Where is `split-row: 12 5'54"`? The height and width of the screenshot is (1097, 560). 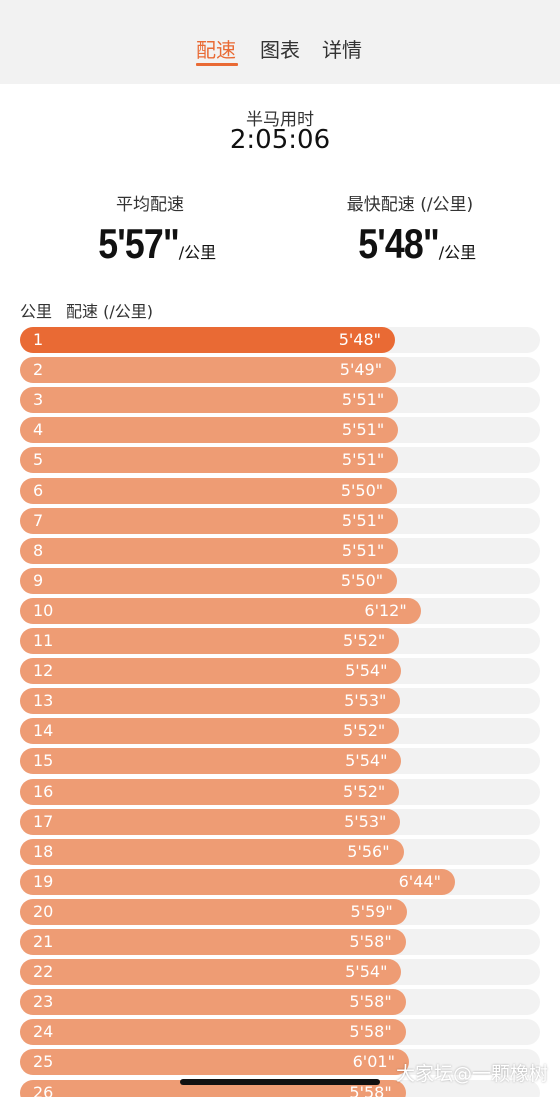
split-row: 12 5'54" is located at coordinates (280, 671).